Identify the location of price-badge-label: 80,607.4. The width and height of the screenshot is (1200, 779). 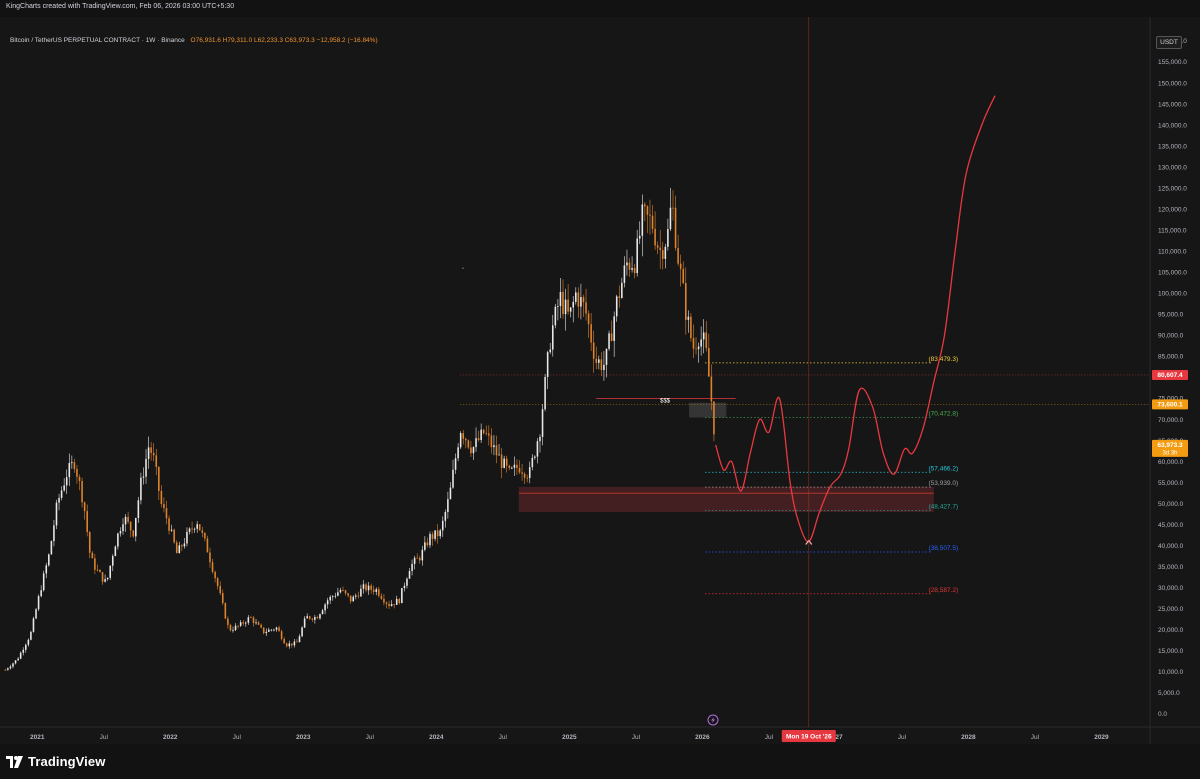
(1170, 375).